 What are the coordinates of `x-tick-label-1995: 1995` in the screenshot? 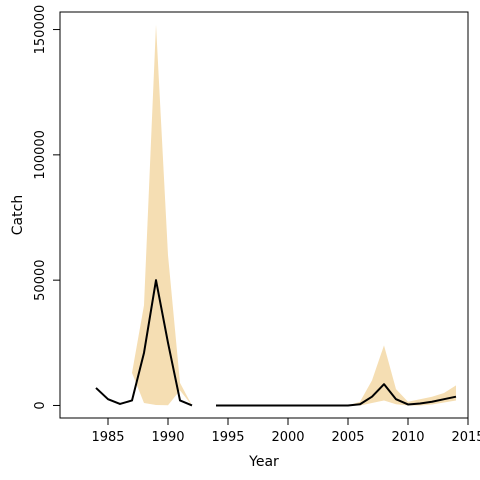 It's located at (227, 437).